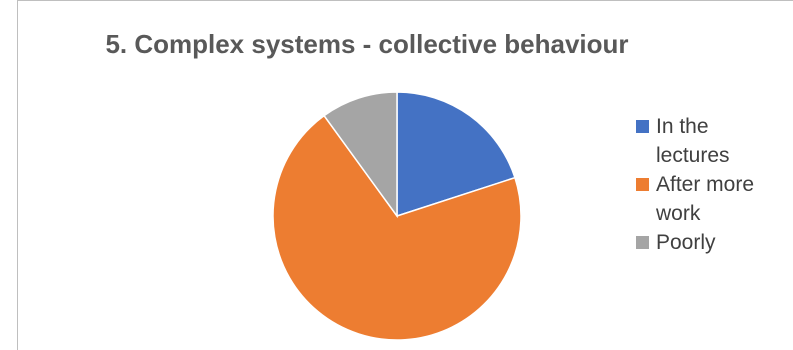 The image size is (793, 350). I want to click on legend-item-after-more-work: After more work, so click(711, 199).